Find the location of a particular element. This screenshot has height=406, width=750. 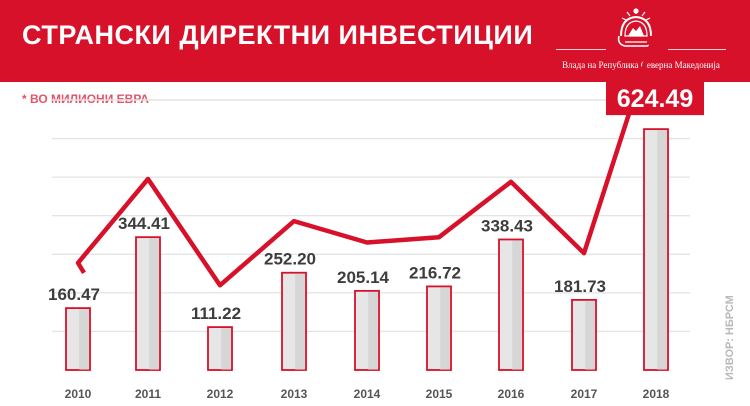

bar-2012 is located at coordinates (220, 348).